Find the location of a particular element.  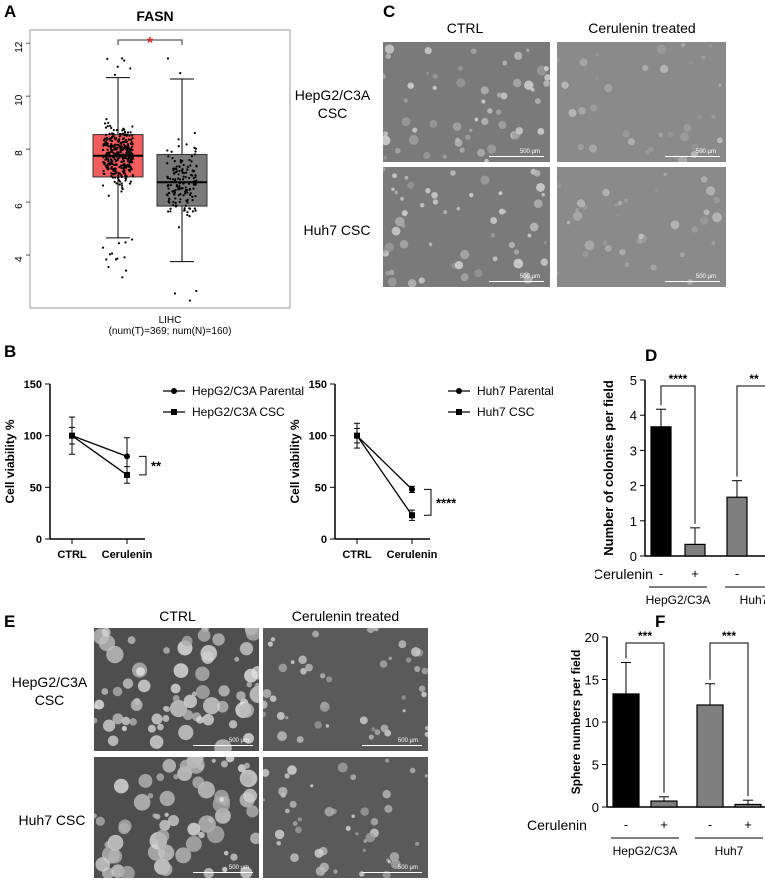

panel-a-boxplot: 4 6 8 10 12 * is located at coordinates (152, 169).